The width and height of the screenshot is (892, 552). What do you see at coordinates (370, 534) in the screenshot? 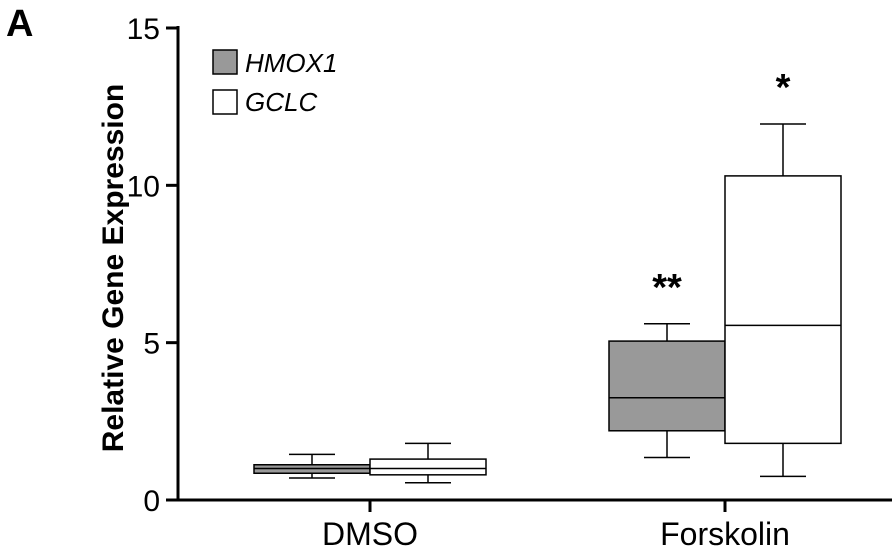
I see `x-tick-label: DMSO` at bounding box center [370, 534].